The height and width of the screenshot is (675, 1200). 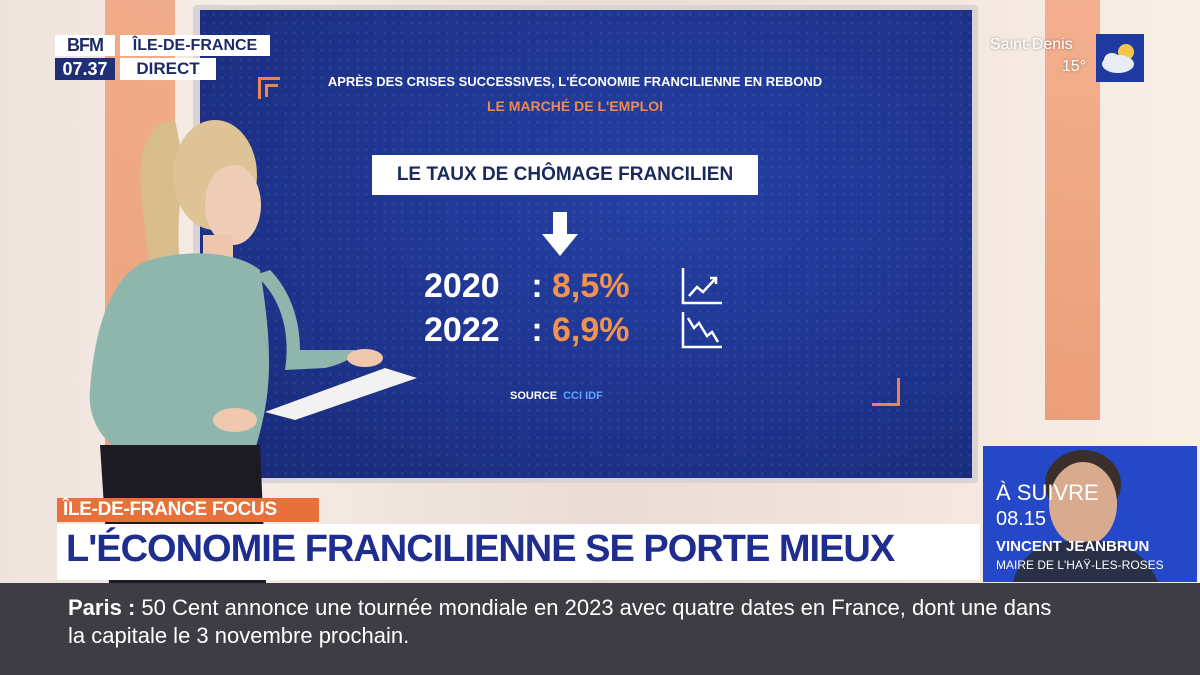 I want to click on guest-name: VINCENT JEANBRUN, so click(x=1073, y=546).